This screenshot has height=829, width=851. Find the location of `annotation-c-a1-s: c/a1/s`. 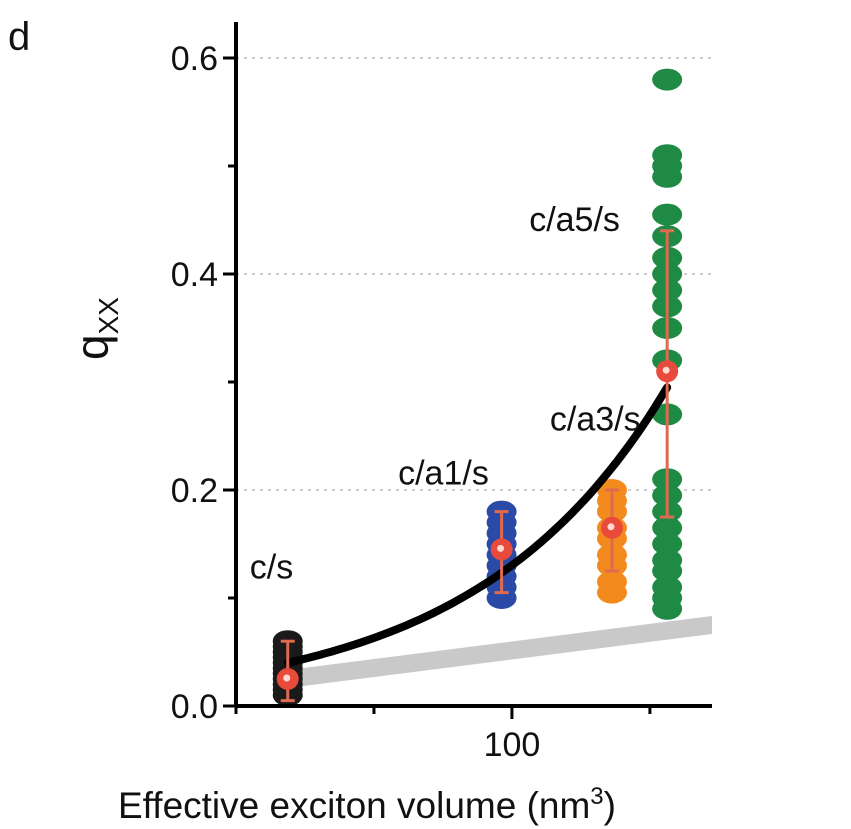

annotation-c-a1-s: c/a1/s is located at coordinates (443, 474).